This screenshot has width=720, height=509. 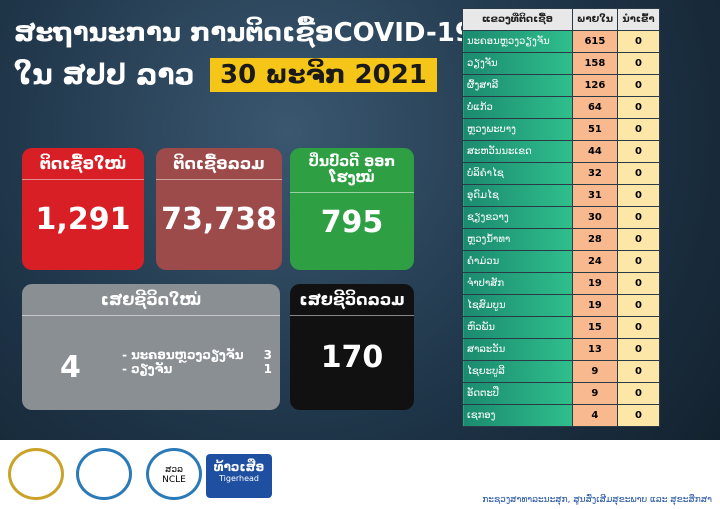 What do you see at coordinates (595, 239) in the screenshot?
I see `table-cell: 28` at bounding box center [595, 239].